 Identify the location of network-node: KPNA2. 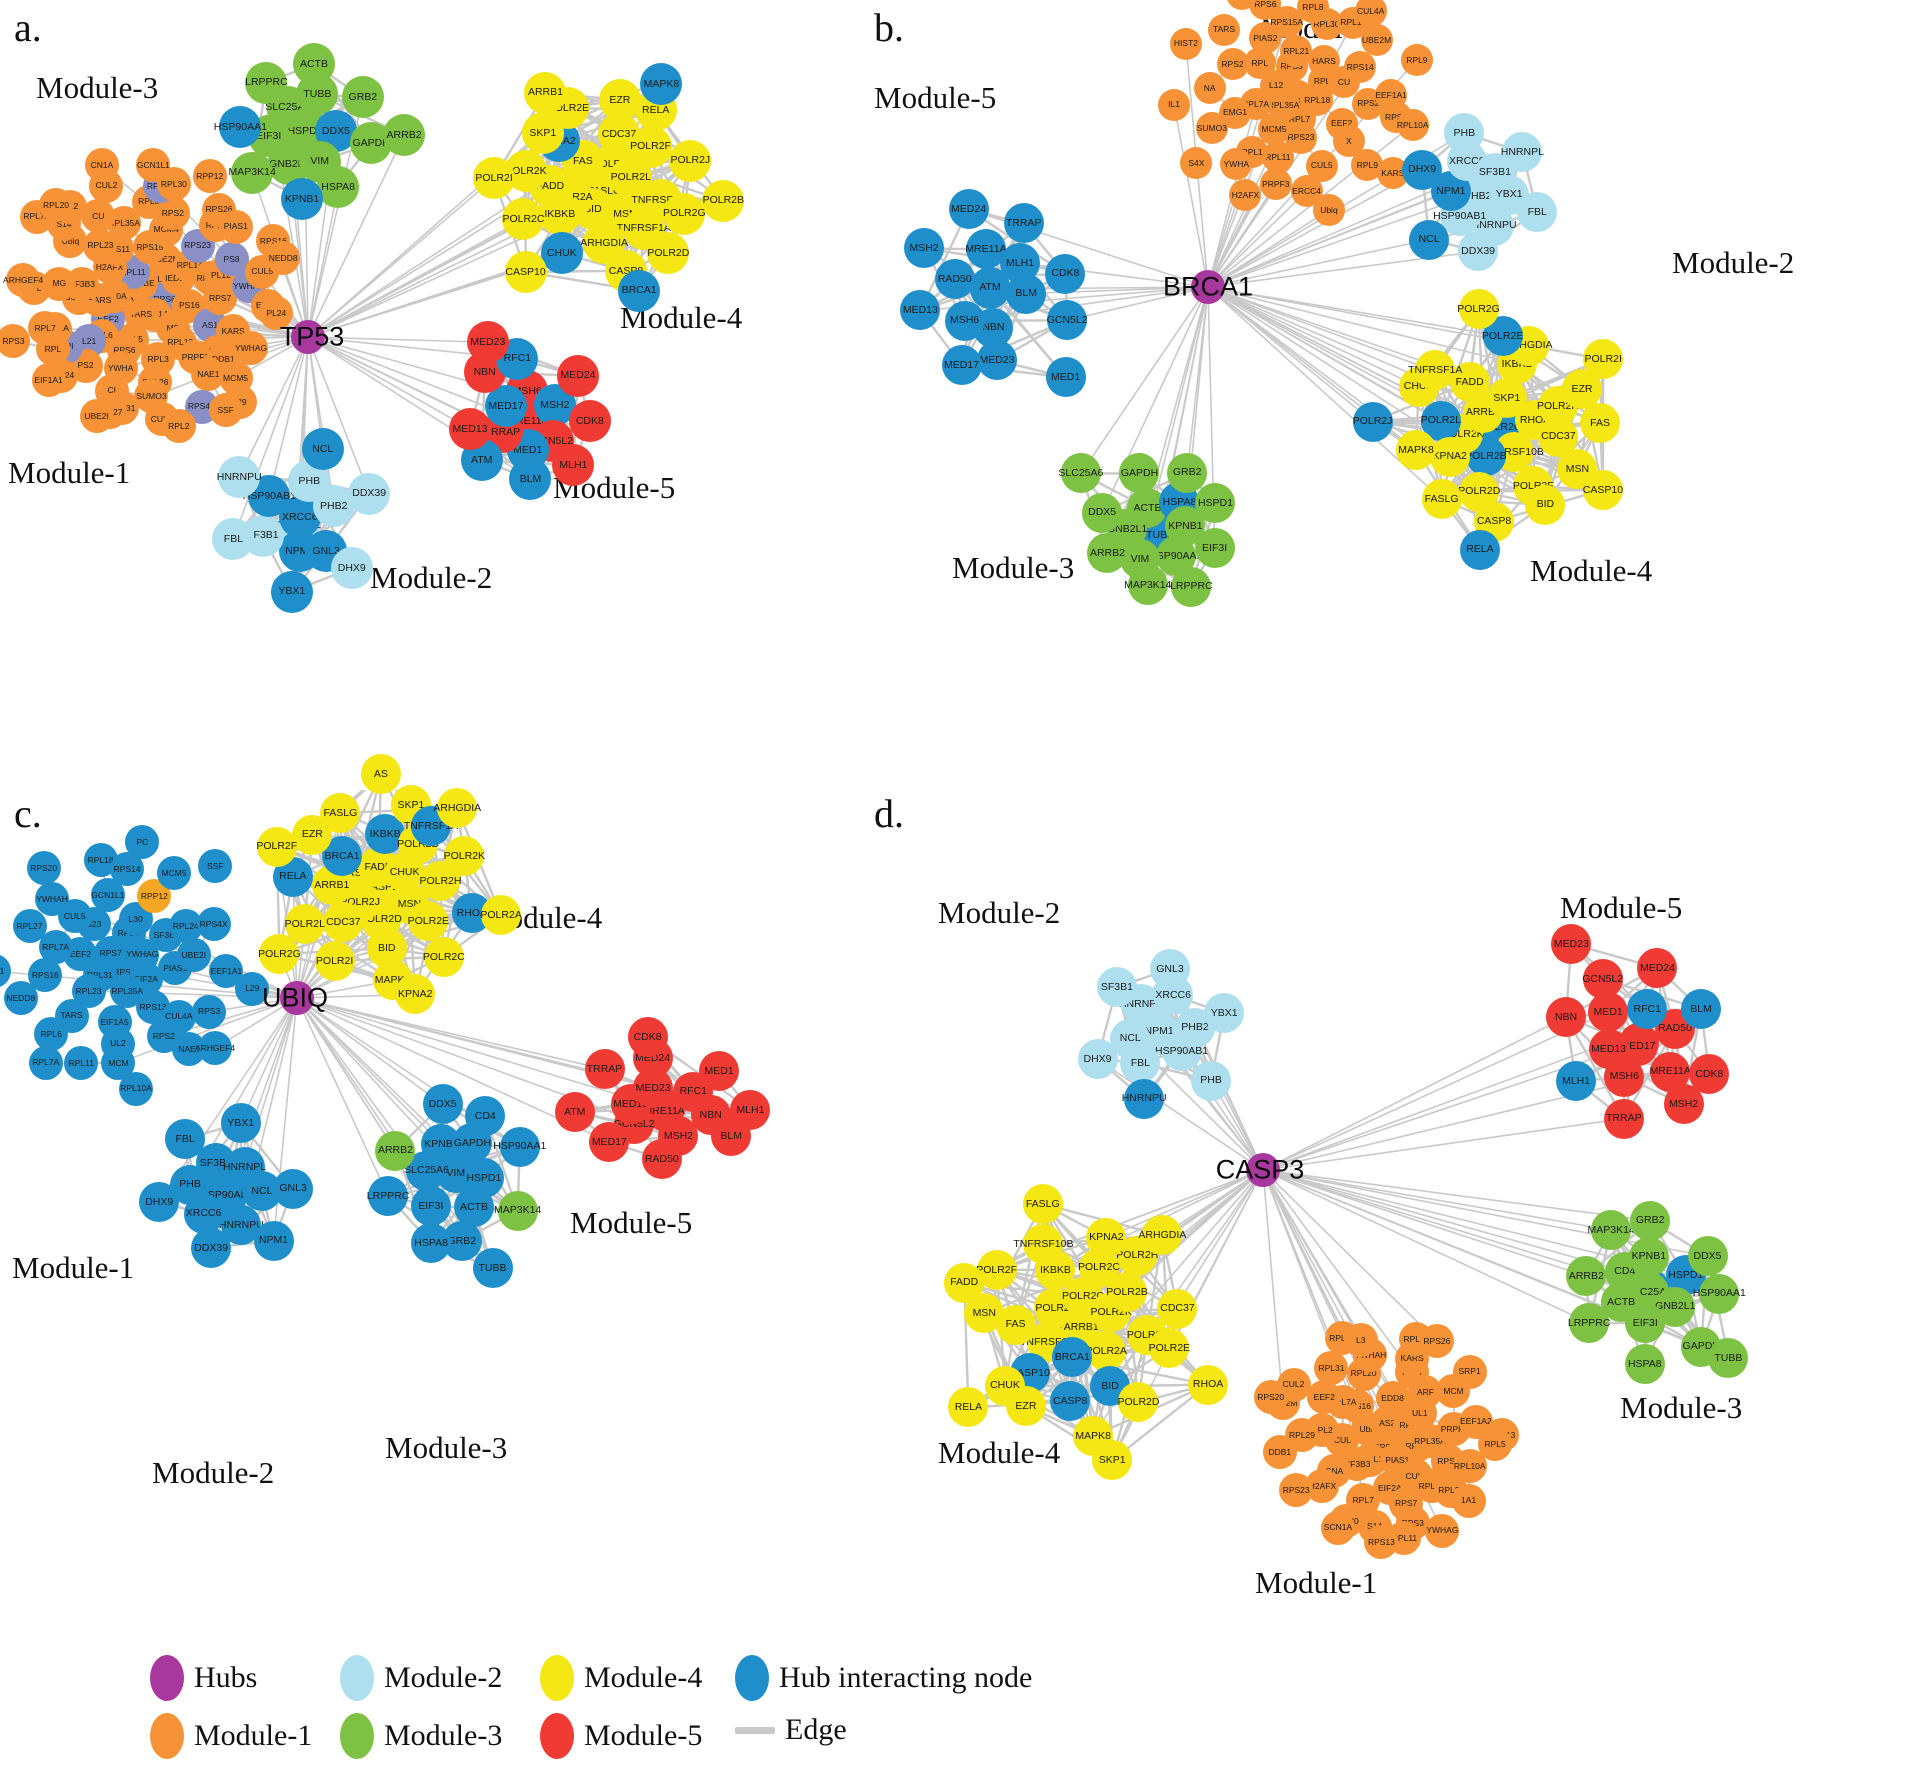
(415, 994).